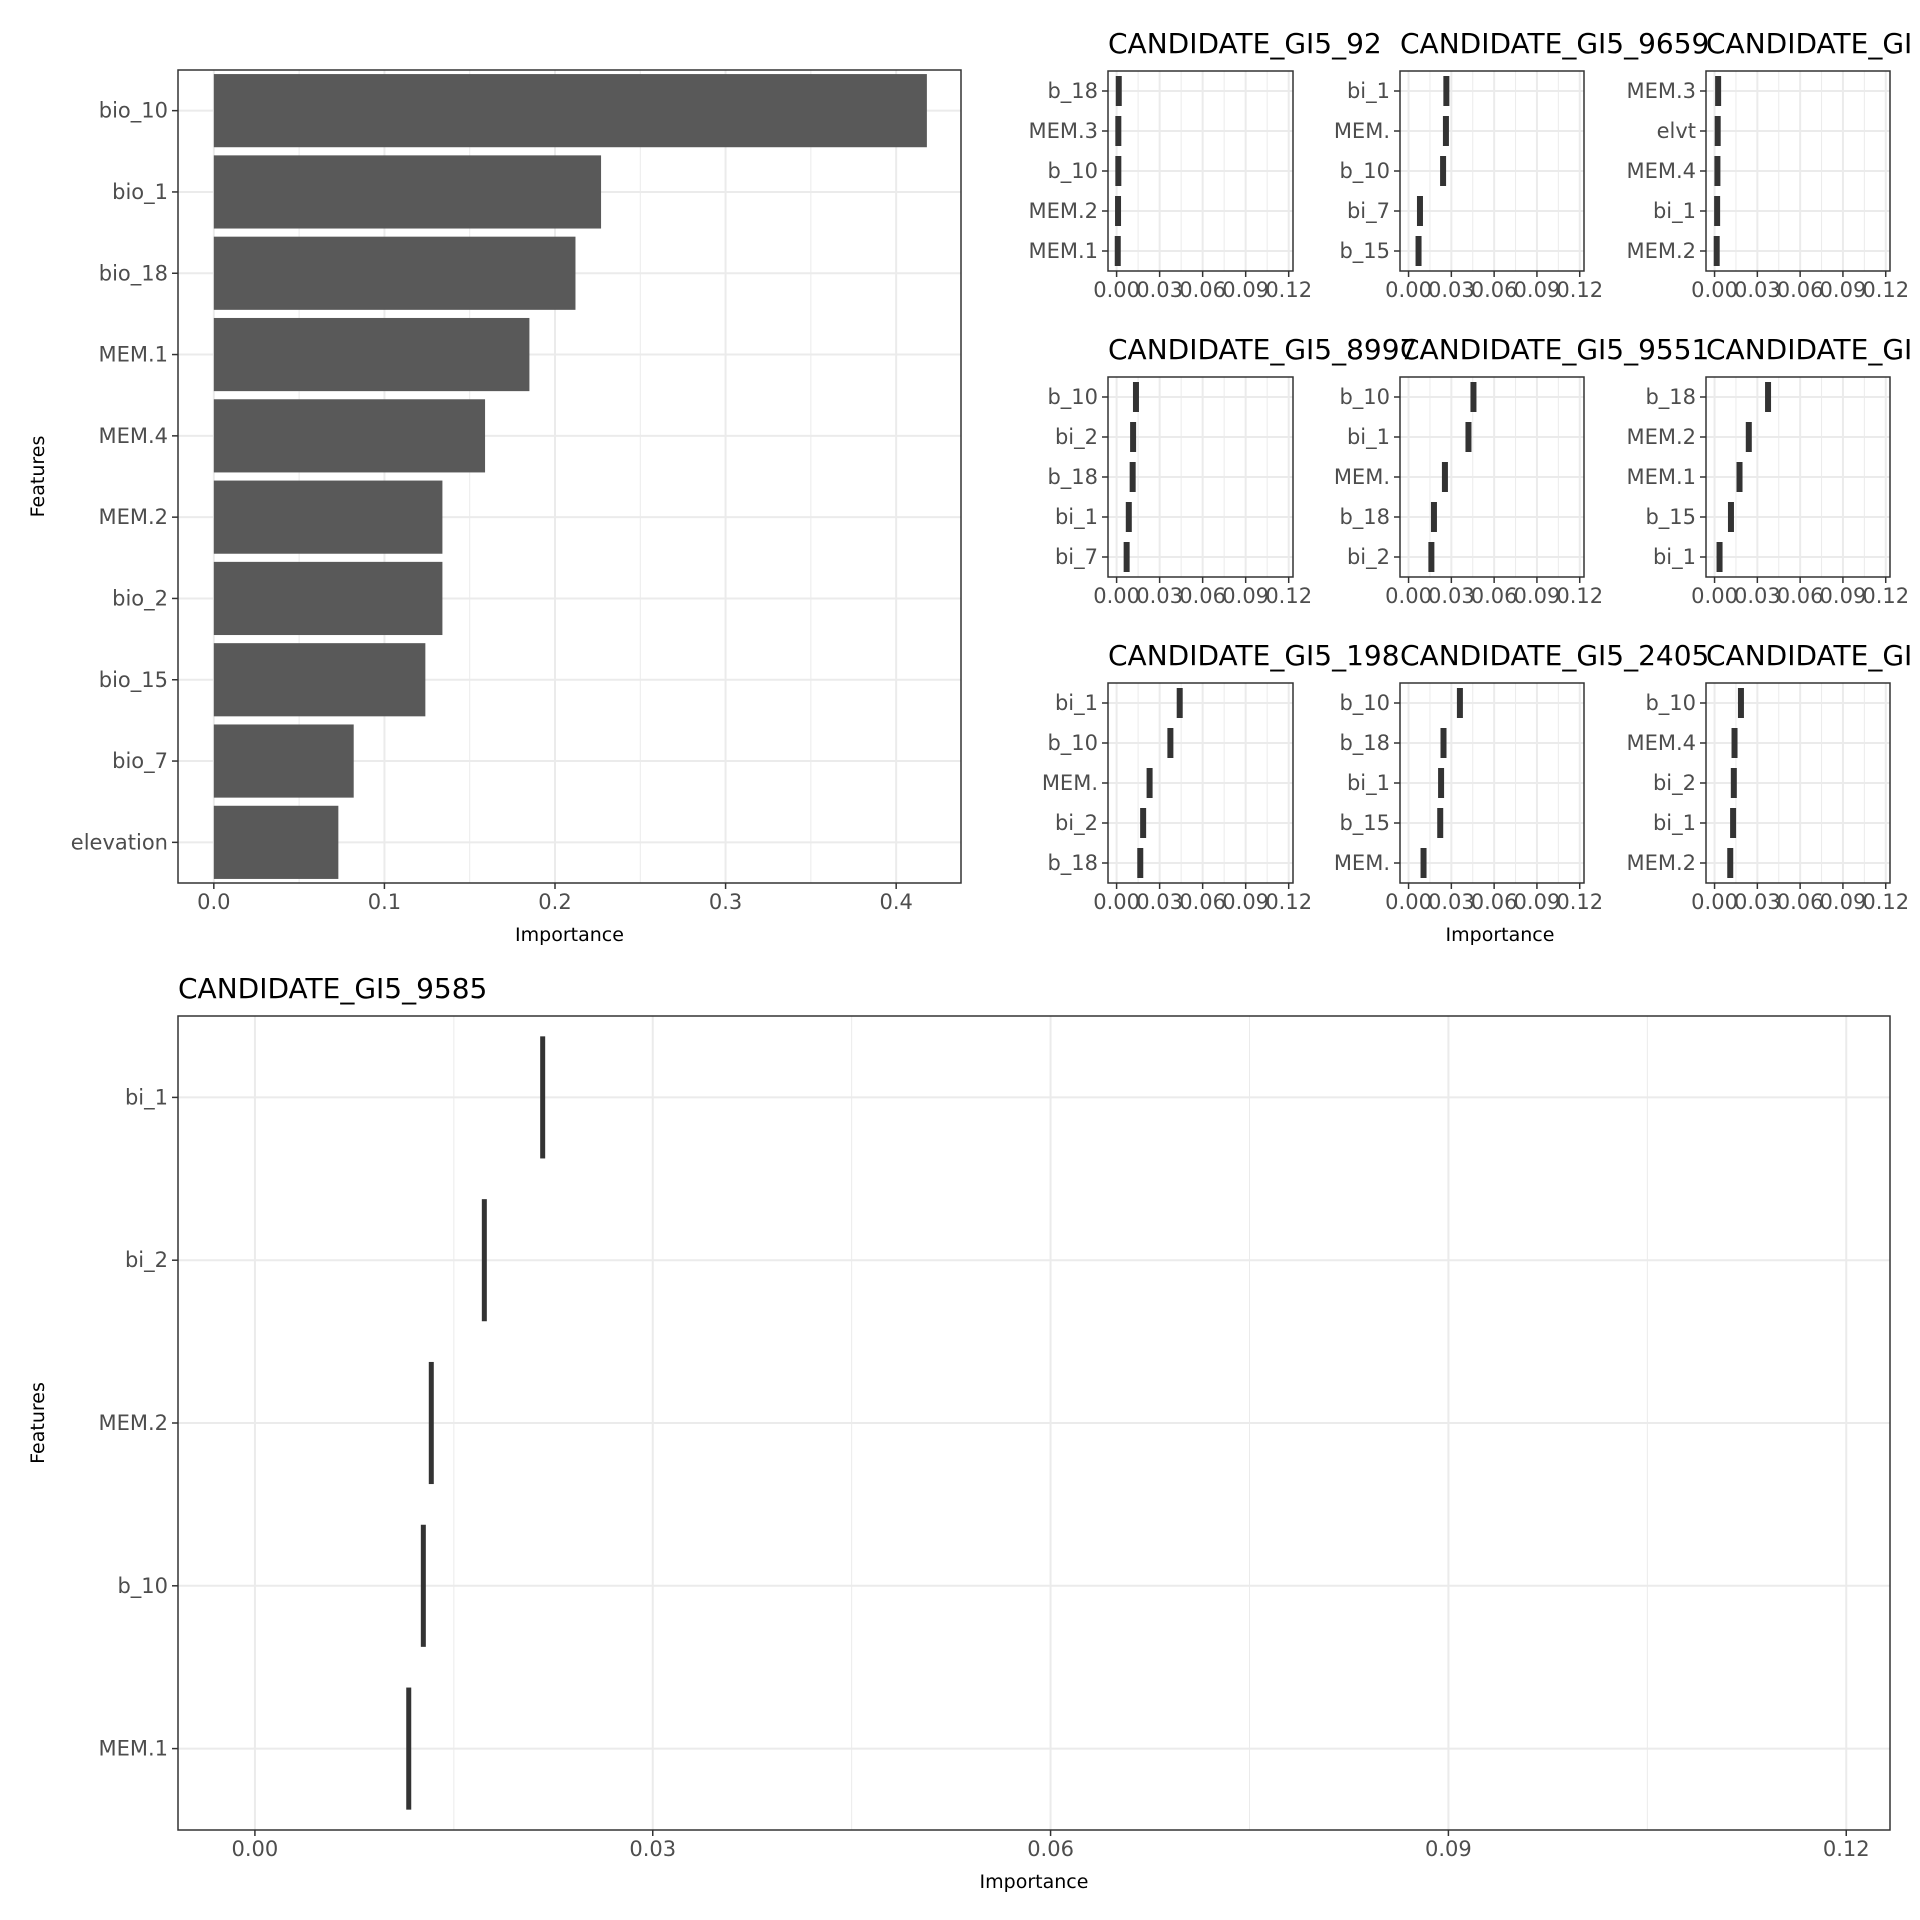 This screenshot has height=1920, width=1920. I want to click on panel-title: CANDIDATE_GI5_9585, so click(332, 988).